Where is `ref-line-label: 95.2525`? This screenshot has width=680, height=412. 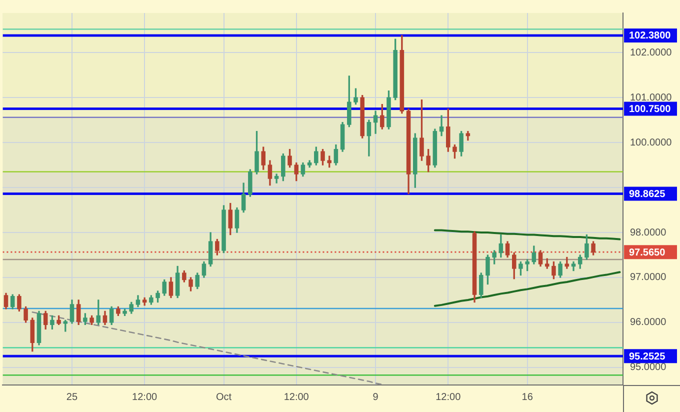
ref-line-label: 95.2525 is located at coordinates (647, 356).